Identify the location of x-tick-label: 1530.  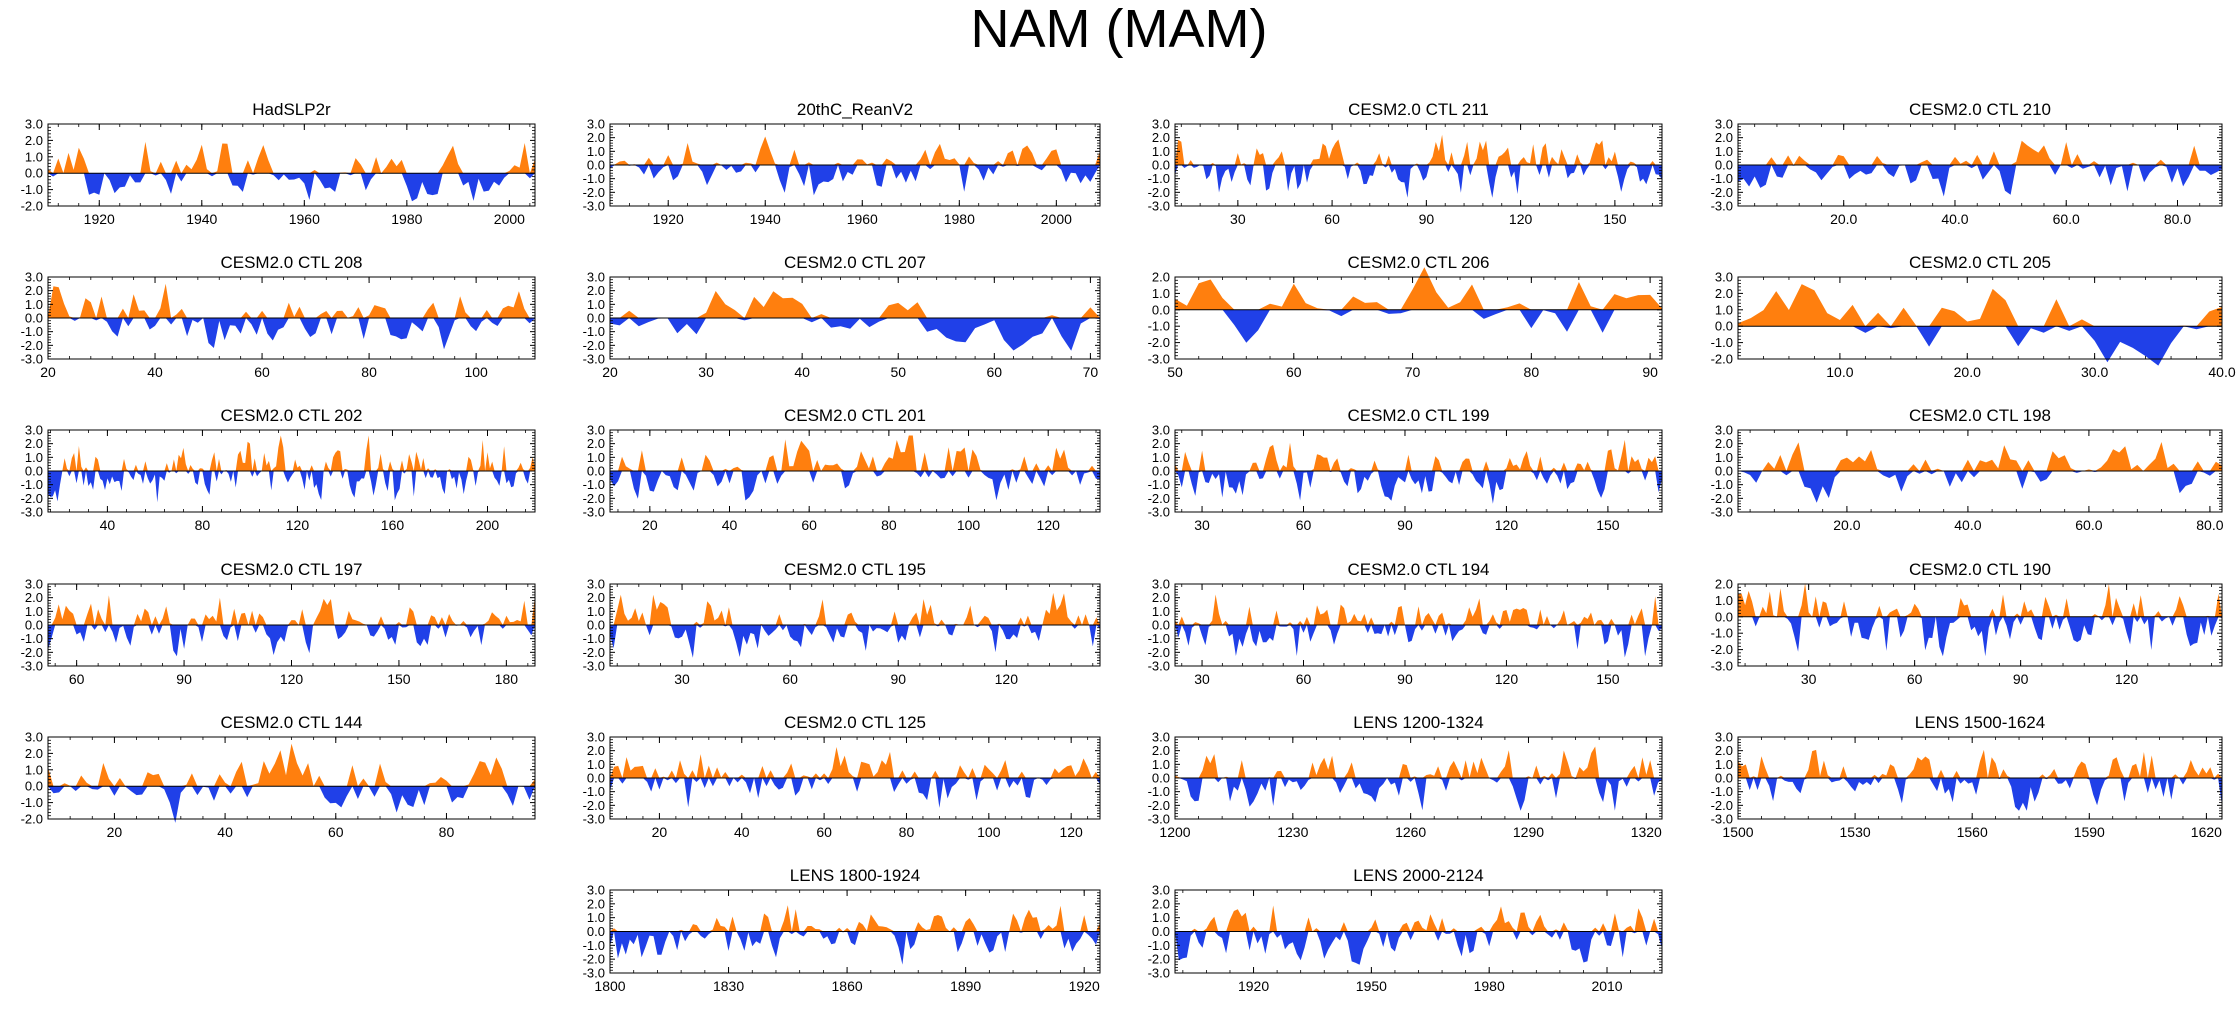
(1855, 832).